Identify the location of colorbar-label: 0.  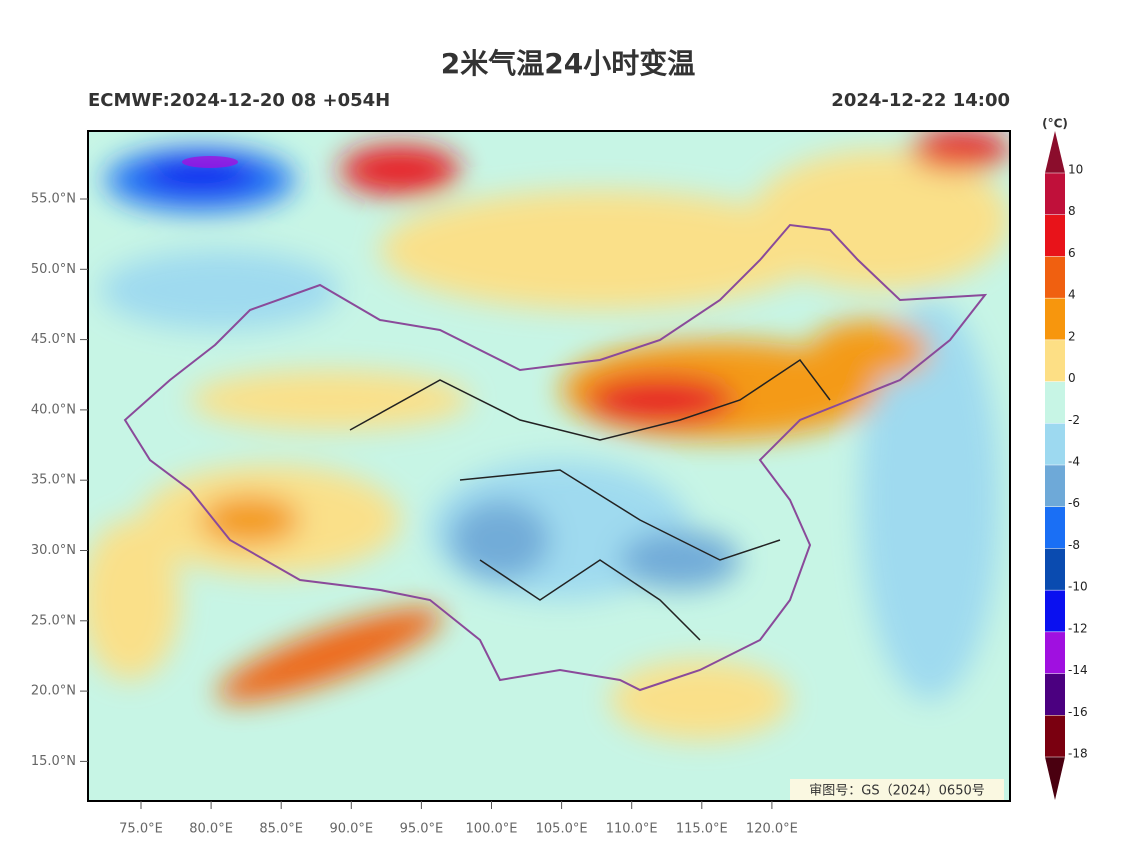
(1072, 378).